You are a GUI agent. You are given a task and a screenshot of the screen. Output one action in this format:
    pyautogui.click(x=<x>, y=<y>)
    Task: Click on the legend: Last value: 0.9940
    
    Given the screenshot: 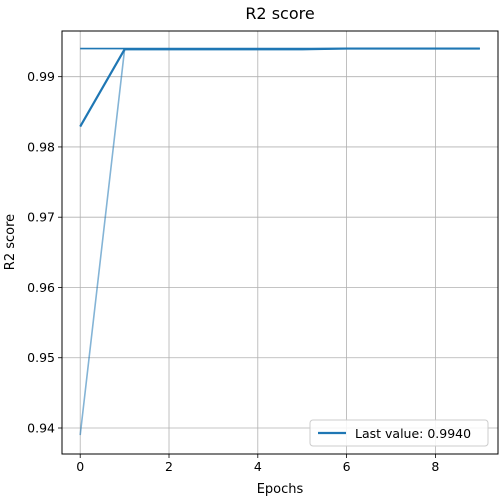 What is the action you would take?
    pyautogui.click(x=399, y=433)
    